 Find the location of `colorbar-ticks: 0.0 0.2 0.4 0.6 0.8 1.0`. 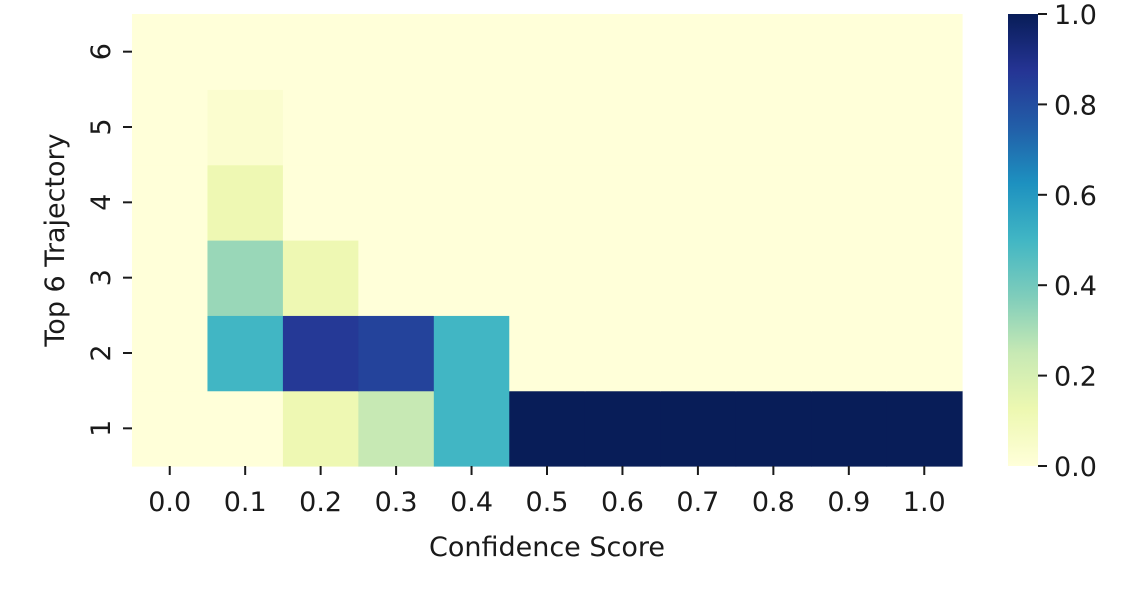

colorbar-ticks: 0.0 0.2 0.4 0.6 0.8 1.0 is located at coordinates (1067, 241).